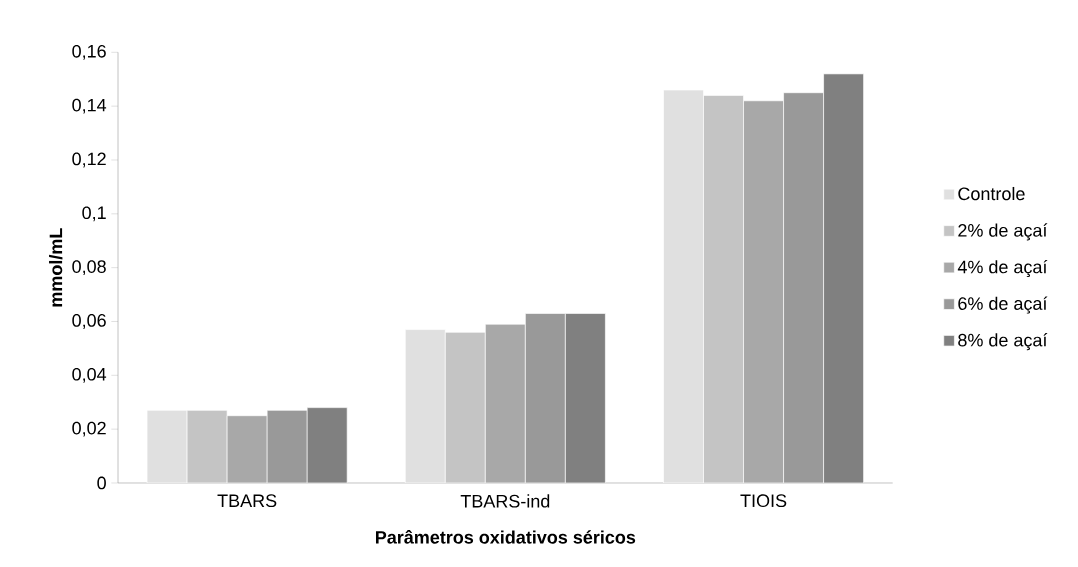 The image size is (1078, 567). Describe the element at coordinates (56, 267) in the screenshot. I see `y-axis-title: mmol/mL` at that location.